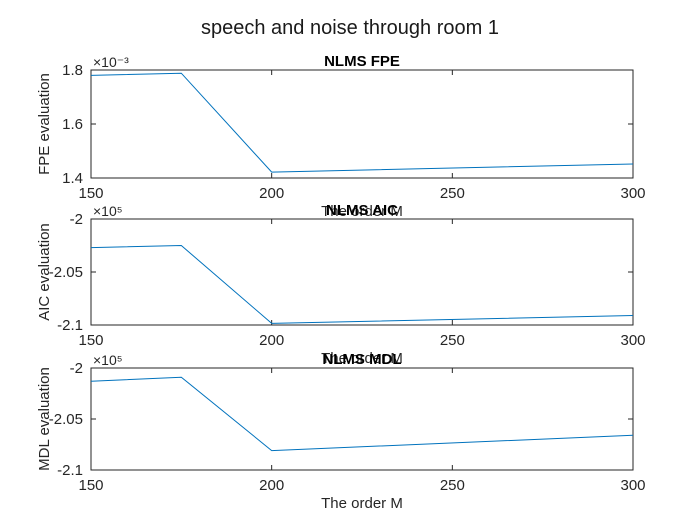  I want to click on y-tick-label: 1.6, so click(72, 124).